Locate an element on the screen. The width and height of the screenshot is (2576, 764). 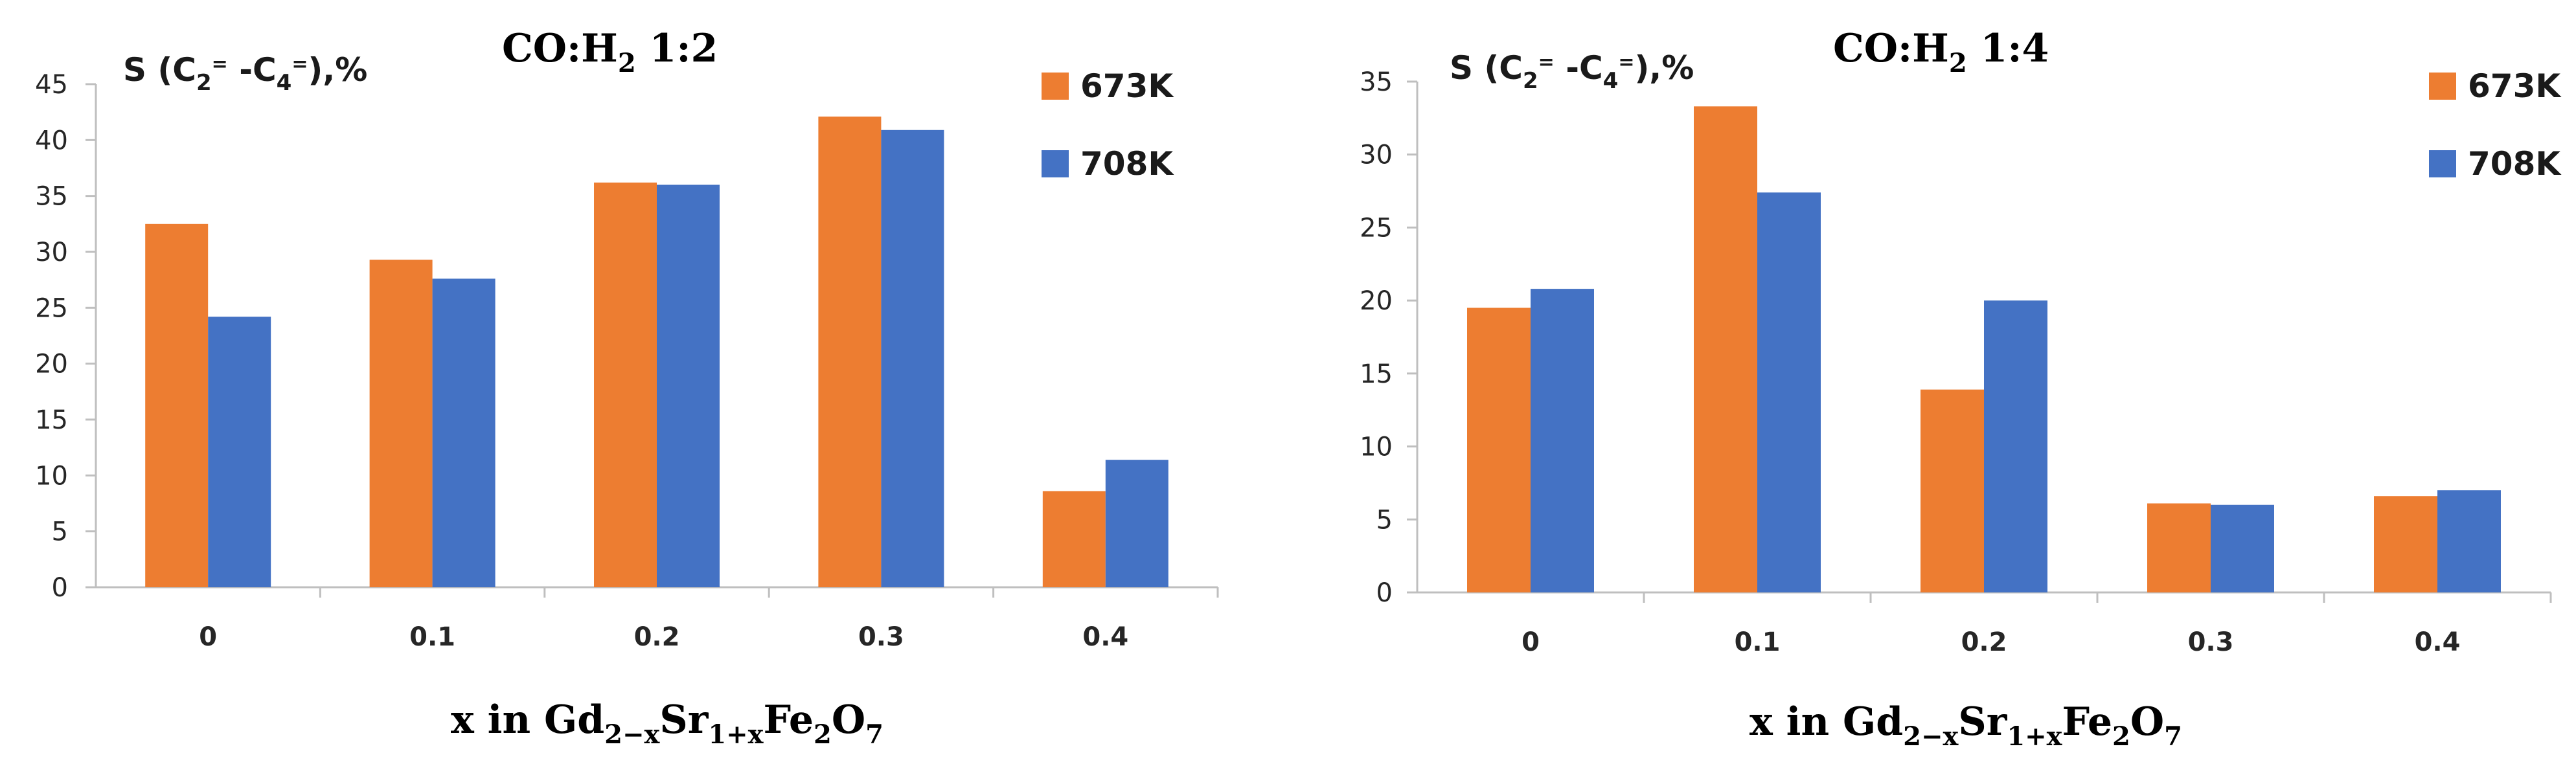
y-tick-label: 45 is located at coordinates (52, 85).